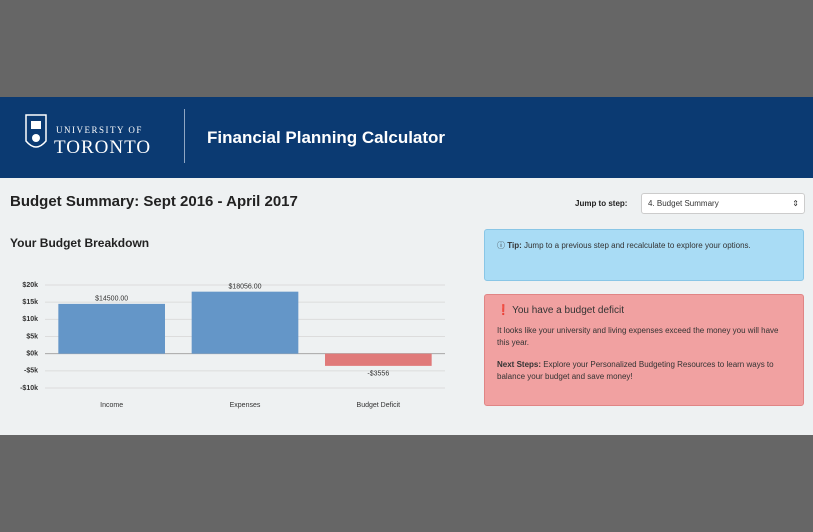 The width and height of the screenshot is (813, 532). I want to click on next-label: Next Steps:, so click(519, 364).